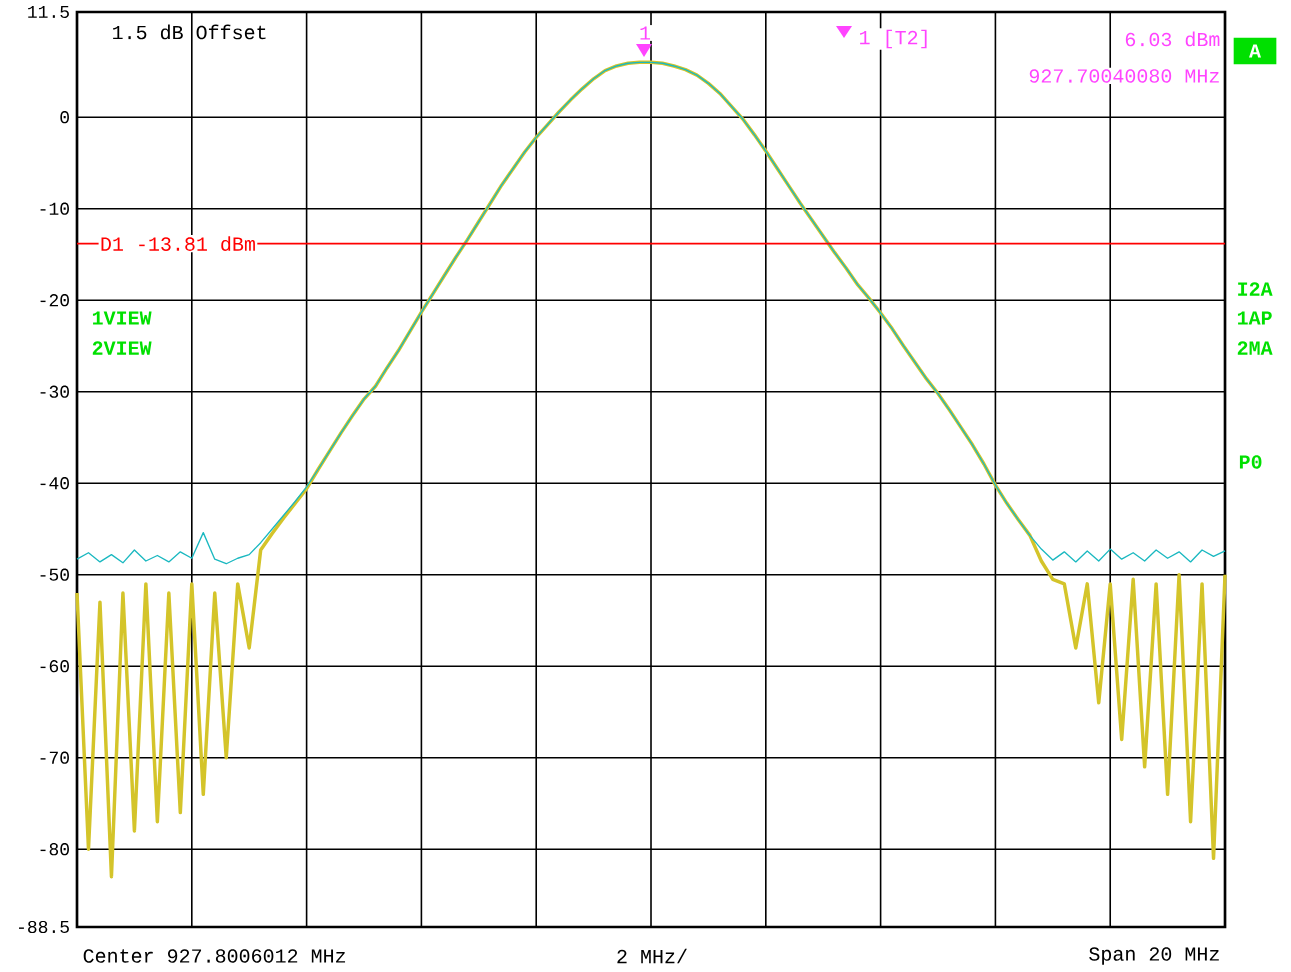 The image size is (1291, 972). What do you see at coordinates (1255, 289) in the screenshot?
I see `text: I2A` at bounding box center [1255, 289].